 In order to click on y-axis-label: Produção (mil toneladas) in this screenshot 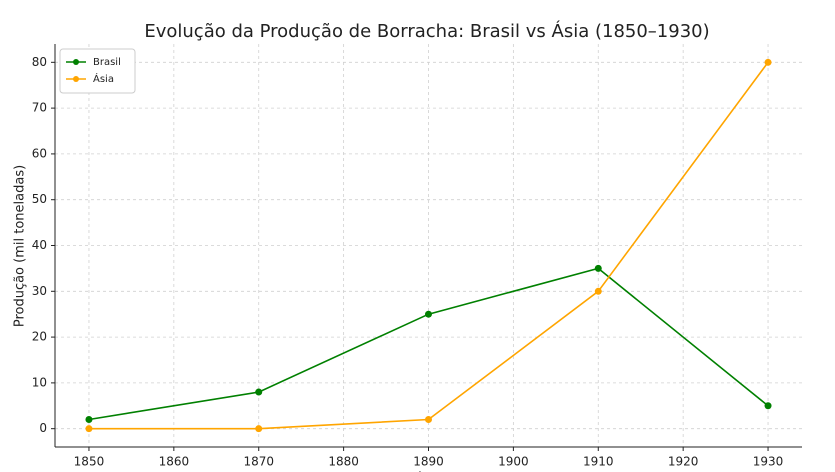, I will do `click(20, 246)`.